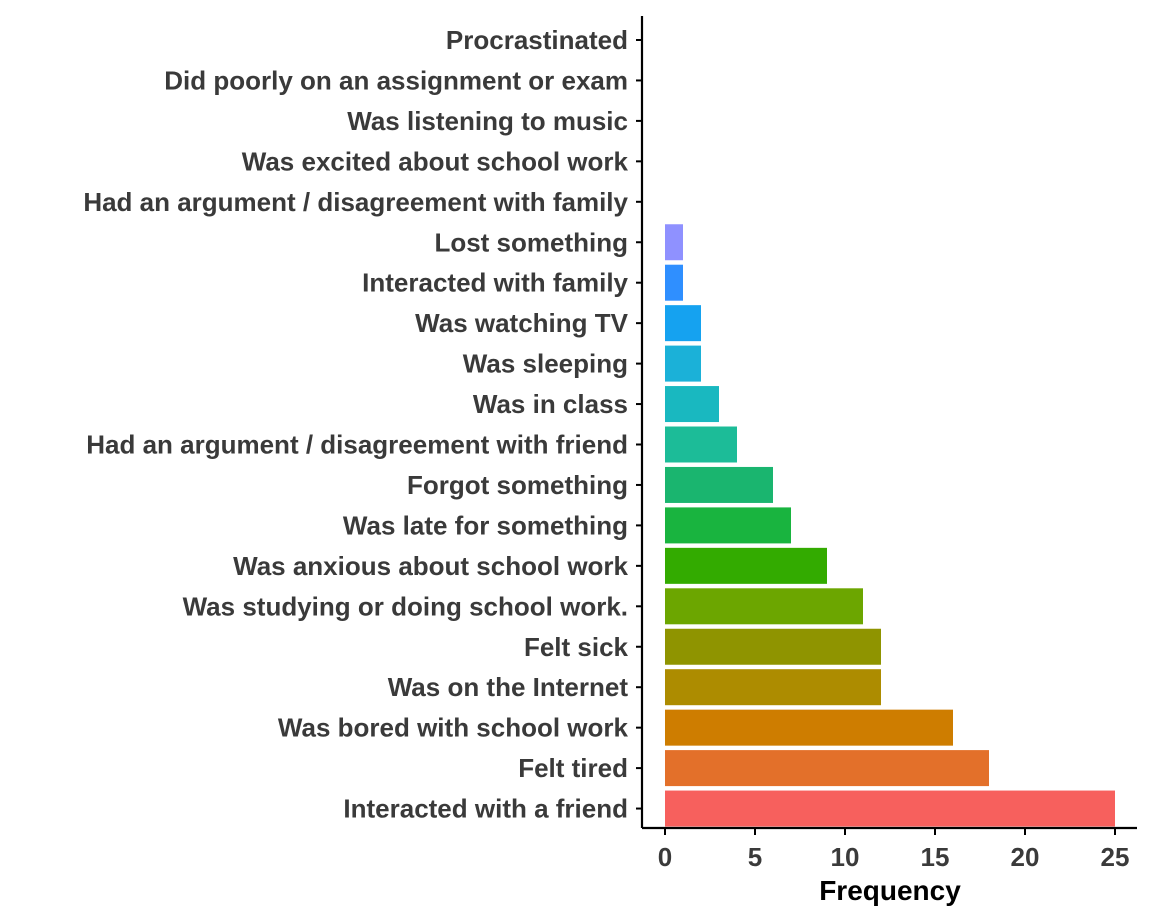  I want to click on x-tick-label: 15, so click(935, 857).